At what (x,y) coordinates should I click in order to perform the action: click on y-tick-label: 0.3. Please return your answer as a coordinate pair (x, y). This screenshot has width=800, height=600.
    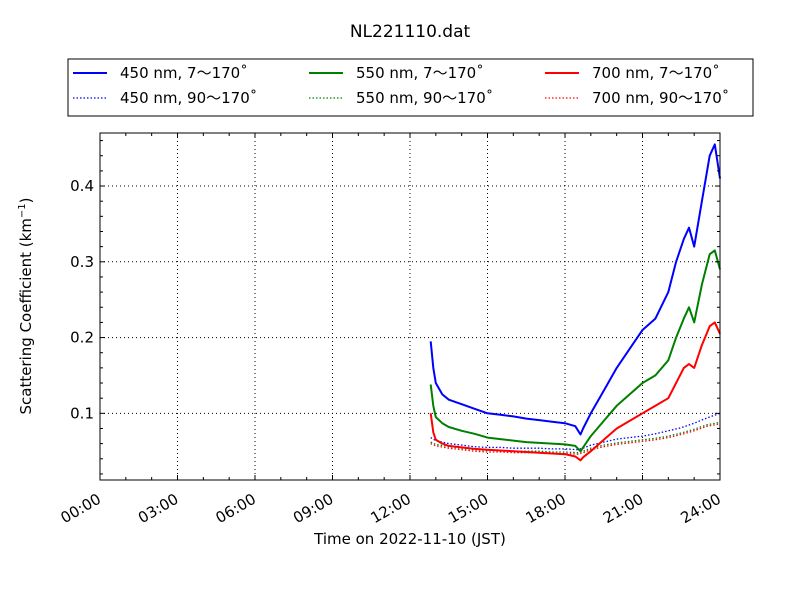
    Looking at the image, I should click on (82, 262).